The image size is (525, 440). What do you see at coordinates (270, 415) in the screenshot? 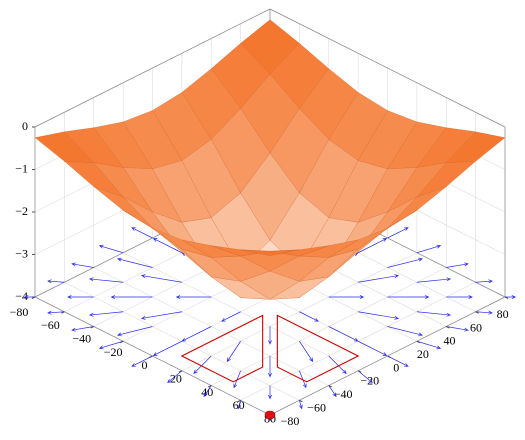
I see `marker-point` at bounding box center [270, 415].